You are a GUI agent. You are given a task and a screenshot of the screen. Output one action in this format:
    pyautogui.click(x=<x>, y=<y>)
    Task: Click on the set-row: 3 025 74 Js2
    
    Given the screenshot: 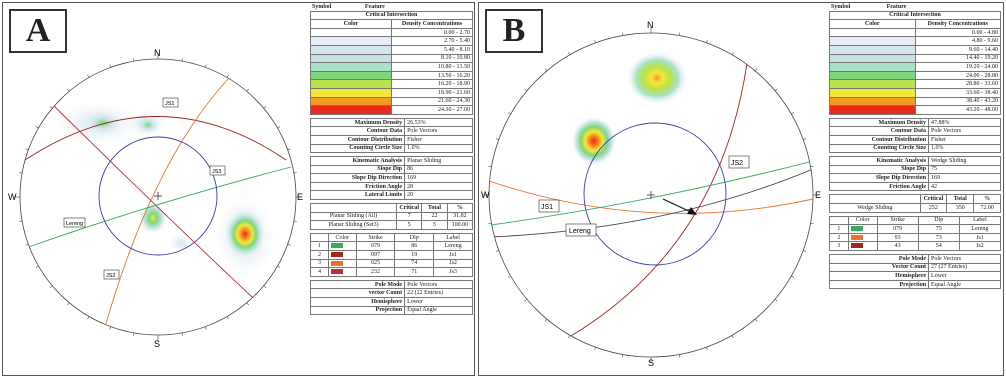 What is the action you would take?
    pyautogui.click(x=391, y=263)
    